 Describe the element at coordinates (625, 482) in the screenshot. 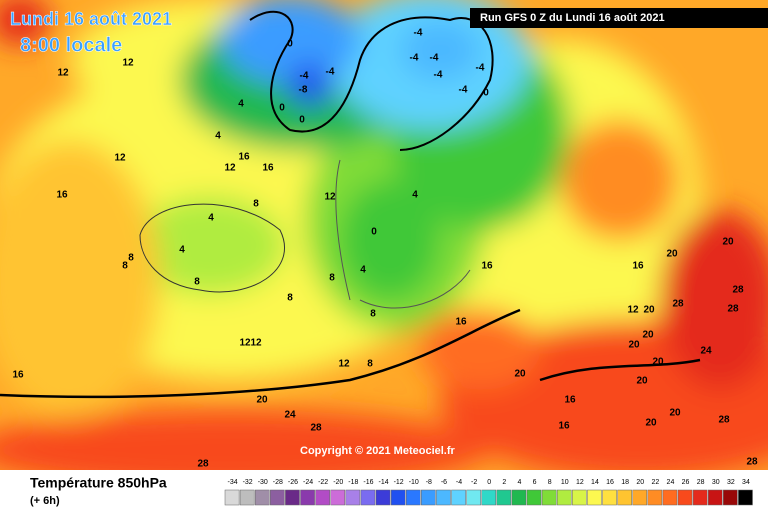

I see `legend-label: 18` at that location.